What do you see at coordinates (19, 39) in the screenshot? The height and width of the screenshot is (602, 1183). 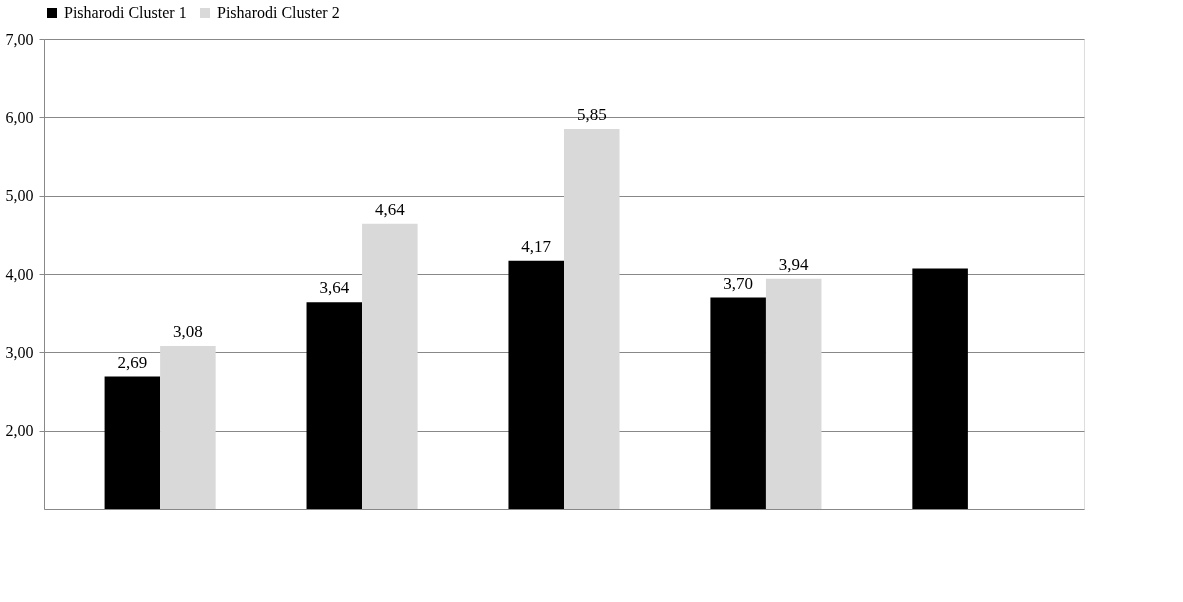 I see `y-tick-label: 7,00` at bounding box center [19, 39].